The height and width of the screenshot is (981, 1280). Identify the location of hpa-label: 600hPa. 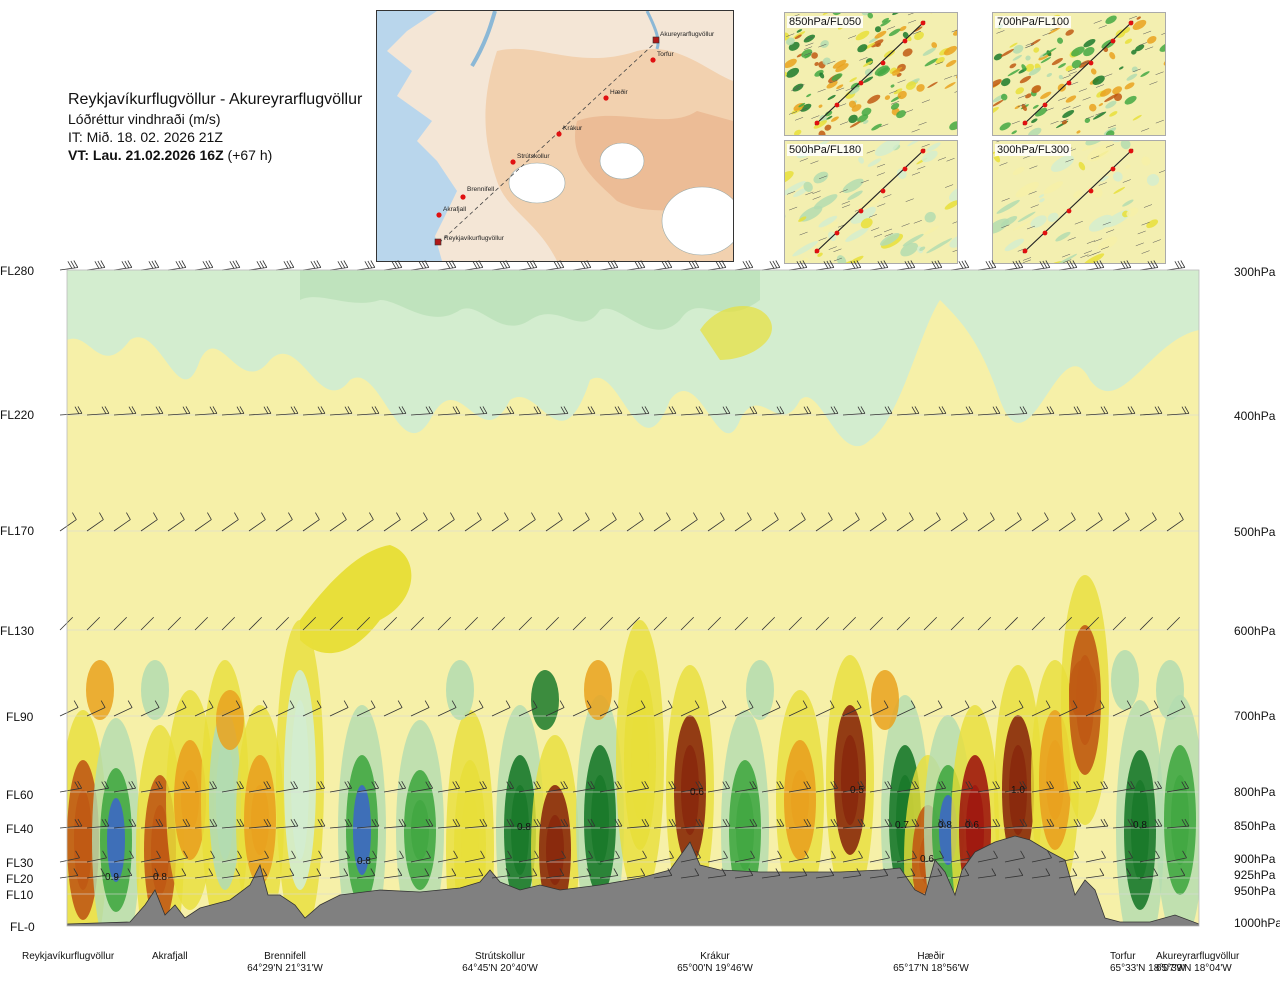
(1255, 631).